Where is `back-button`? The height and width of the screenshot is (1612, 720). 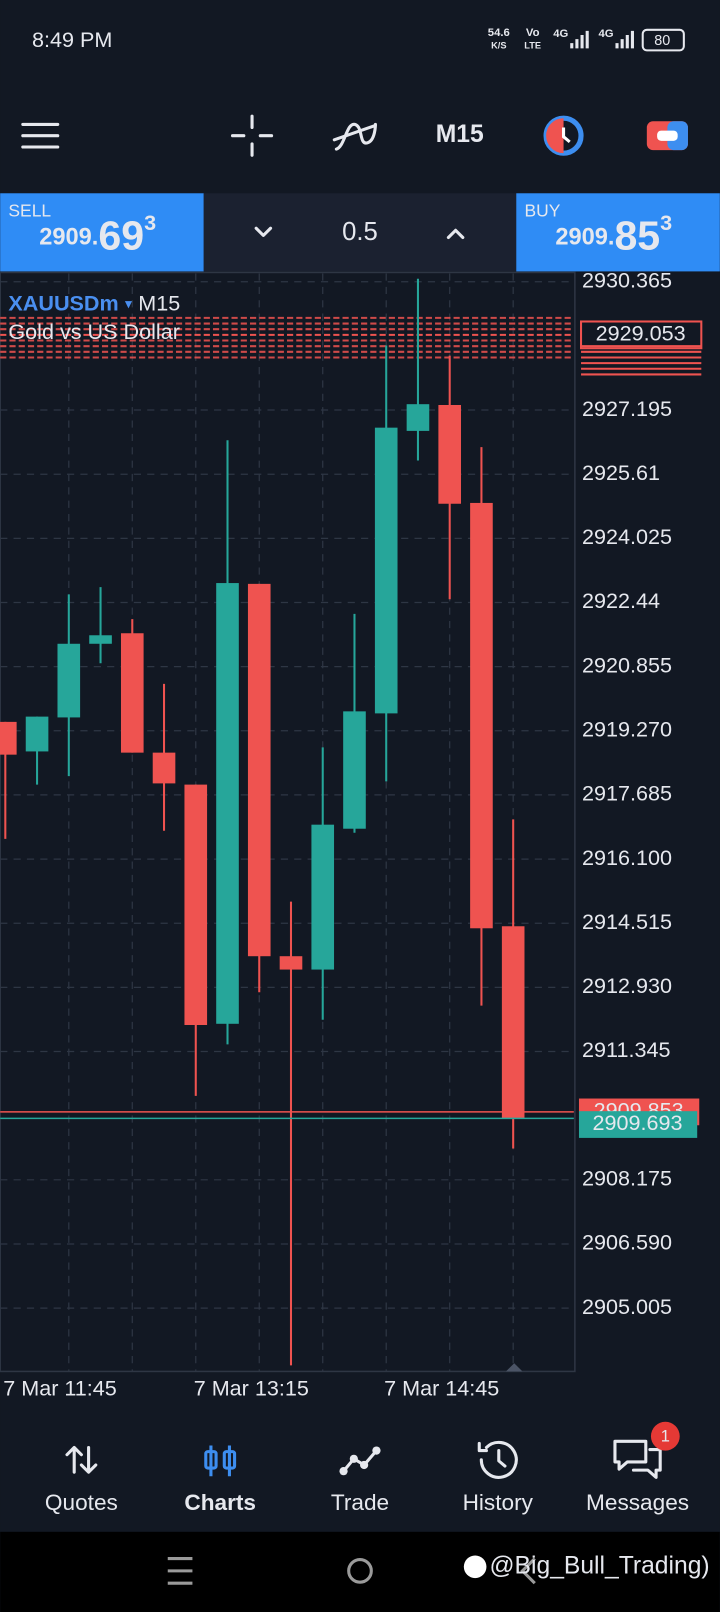 back-button is located at coordinates (528, 1571).